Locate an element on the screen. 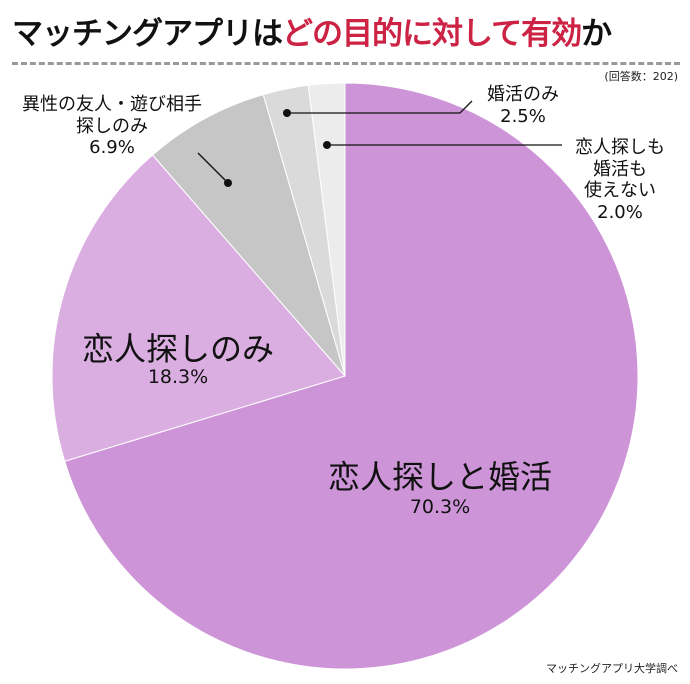  leader-line-4-dot is located at coordinates (327, 145).